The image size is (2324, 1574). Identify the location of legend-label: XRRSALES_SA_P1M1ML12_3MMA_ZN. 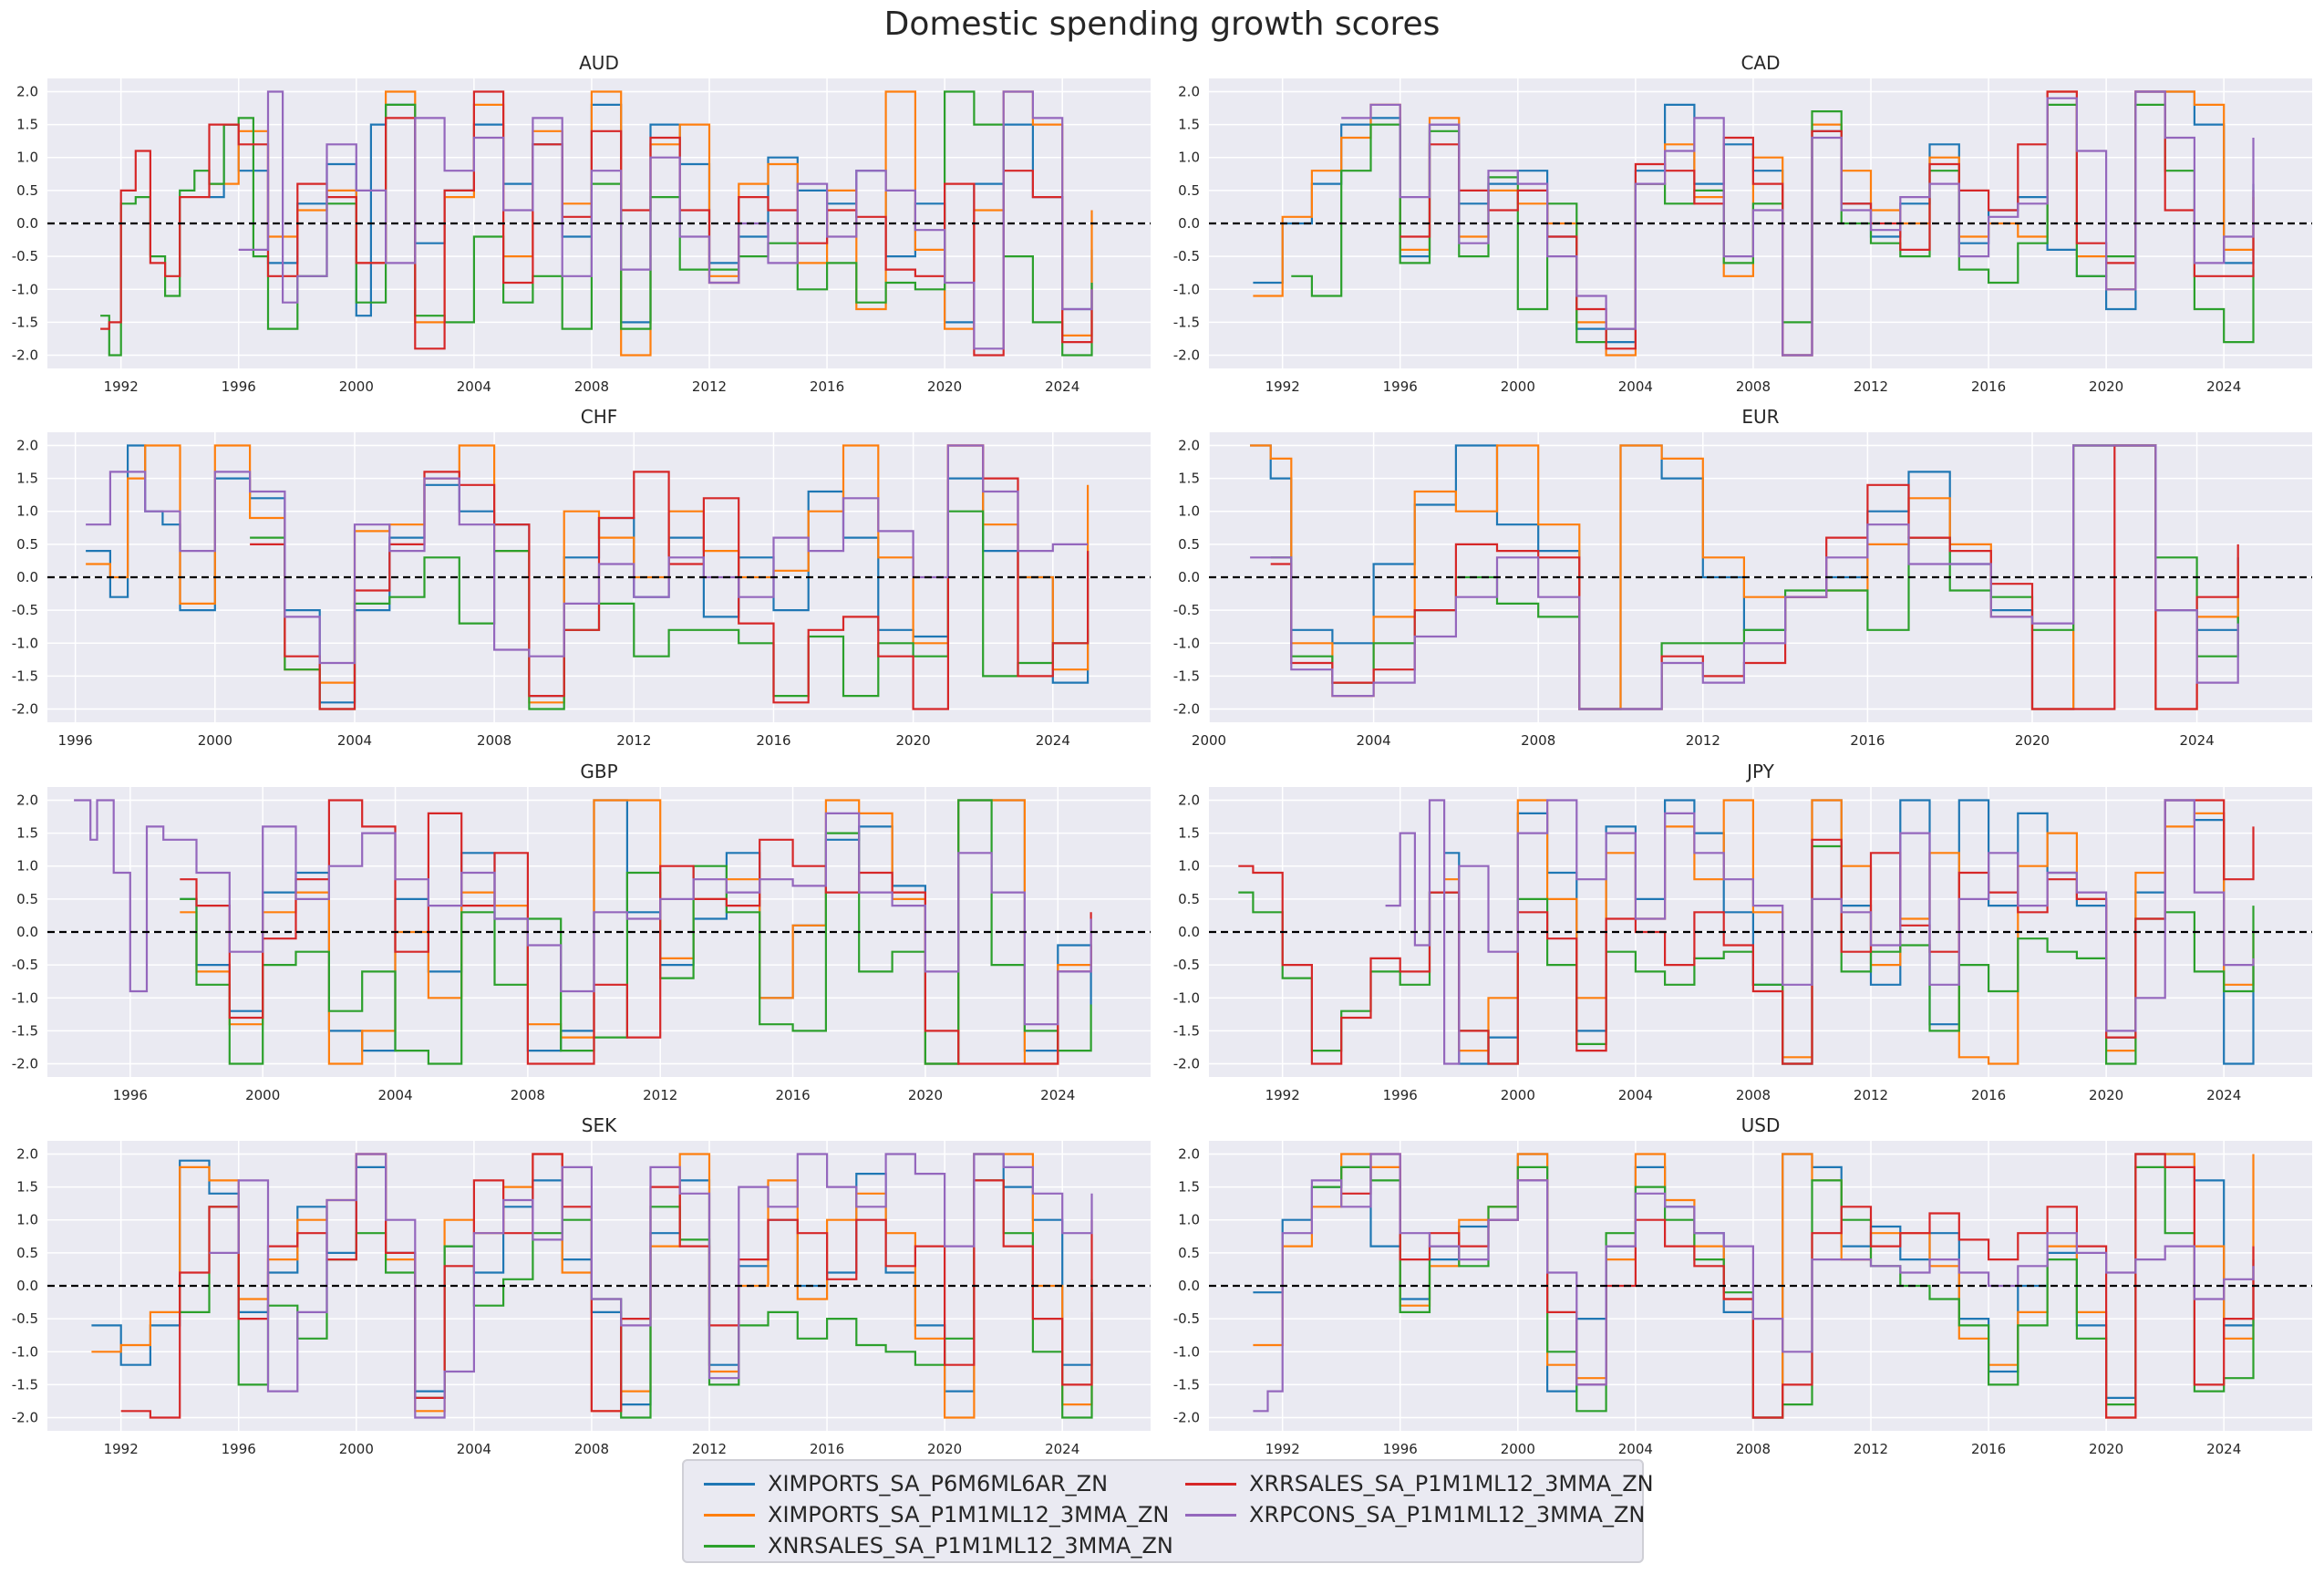
(1452, 1484).